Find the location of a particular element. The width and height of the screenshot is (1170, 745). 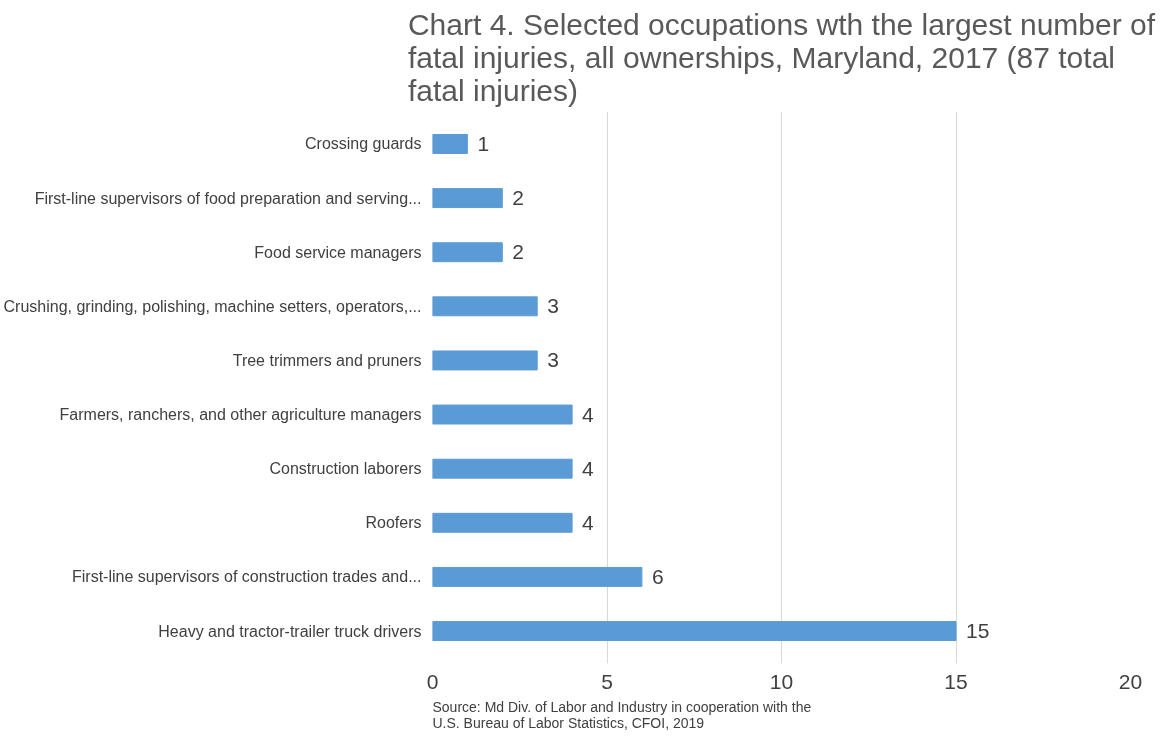

x-tick-label: 10 is located at coordinates (781, 681).